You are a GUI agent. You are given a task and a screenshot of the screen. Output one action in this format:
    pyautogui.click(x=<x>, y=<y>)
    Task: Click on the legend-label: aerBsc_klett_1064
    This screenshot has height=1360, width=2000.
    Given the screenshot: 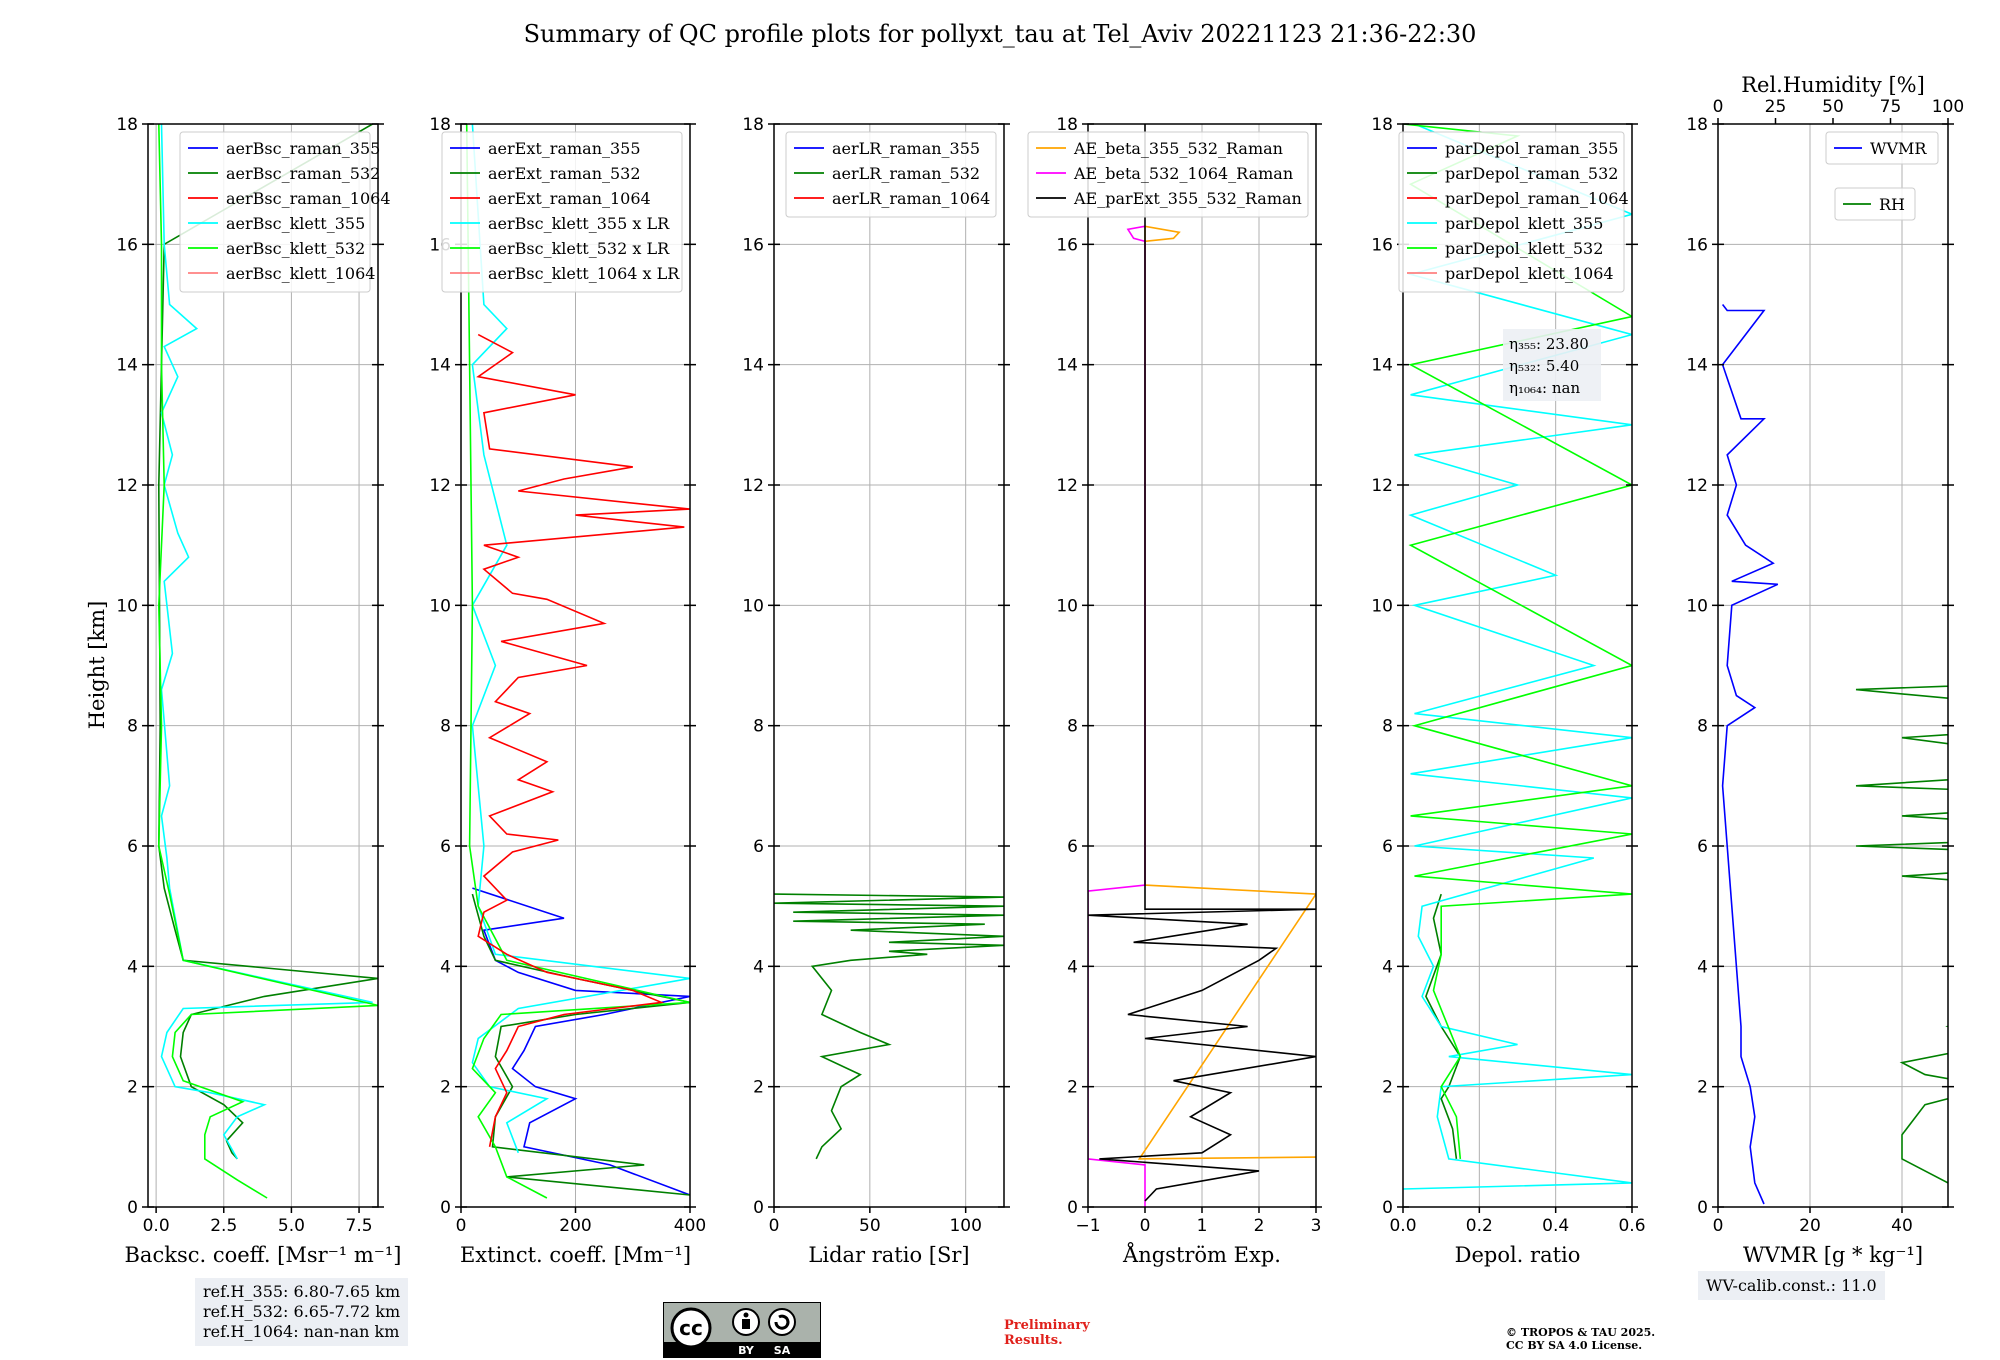 What is the action you would take?
    pyautogui.click(x=300, y=273)
    